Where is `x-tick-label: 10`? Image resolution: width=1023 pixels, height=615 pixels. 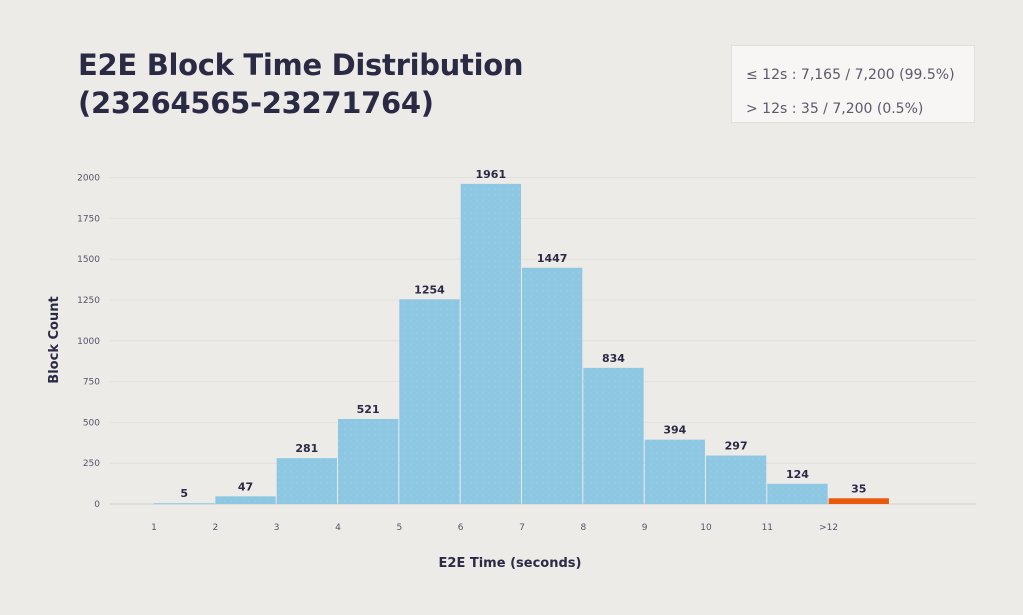
x-tick-label: 10 is located at coordinates (706, 528).